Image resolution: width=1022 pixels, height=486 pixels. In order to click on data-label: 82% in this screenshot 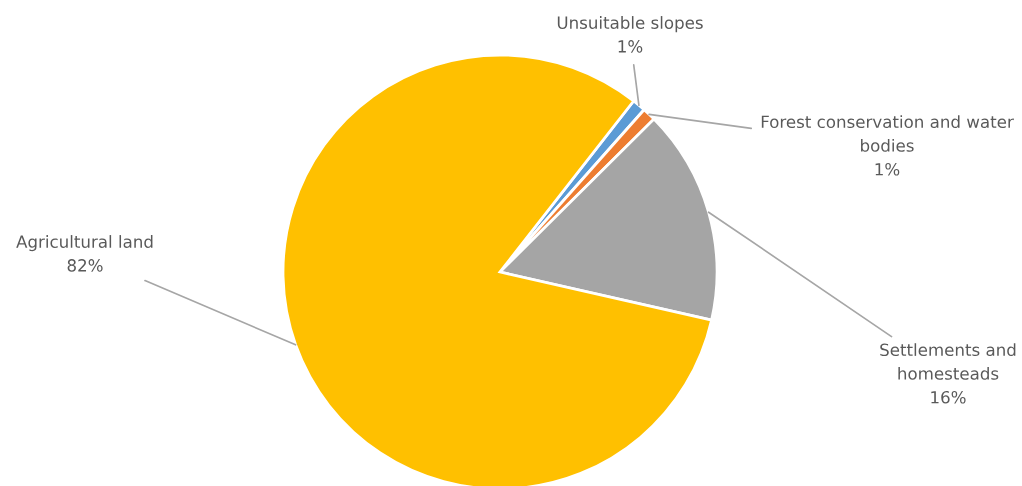, I will do `click(85, 265)`.